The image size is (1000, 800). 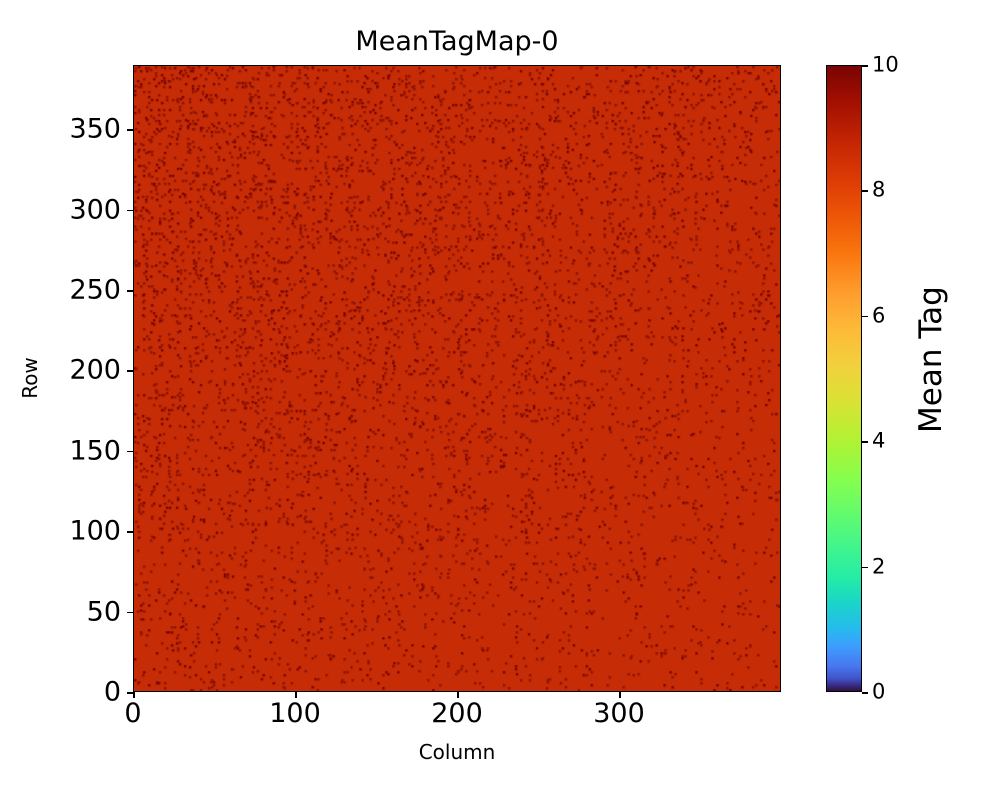 I want to click on y-tick-label: 150, so click(x=95, y=451).